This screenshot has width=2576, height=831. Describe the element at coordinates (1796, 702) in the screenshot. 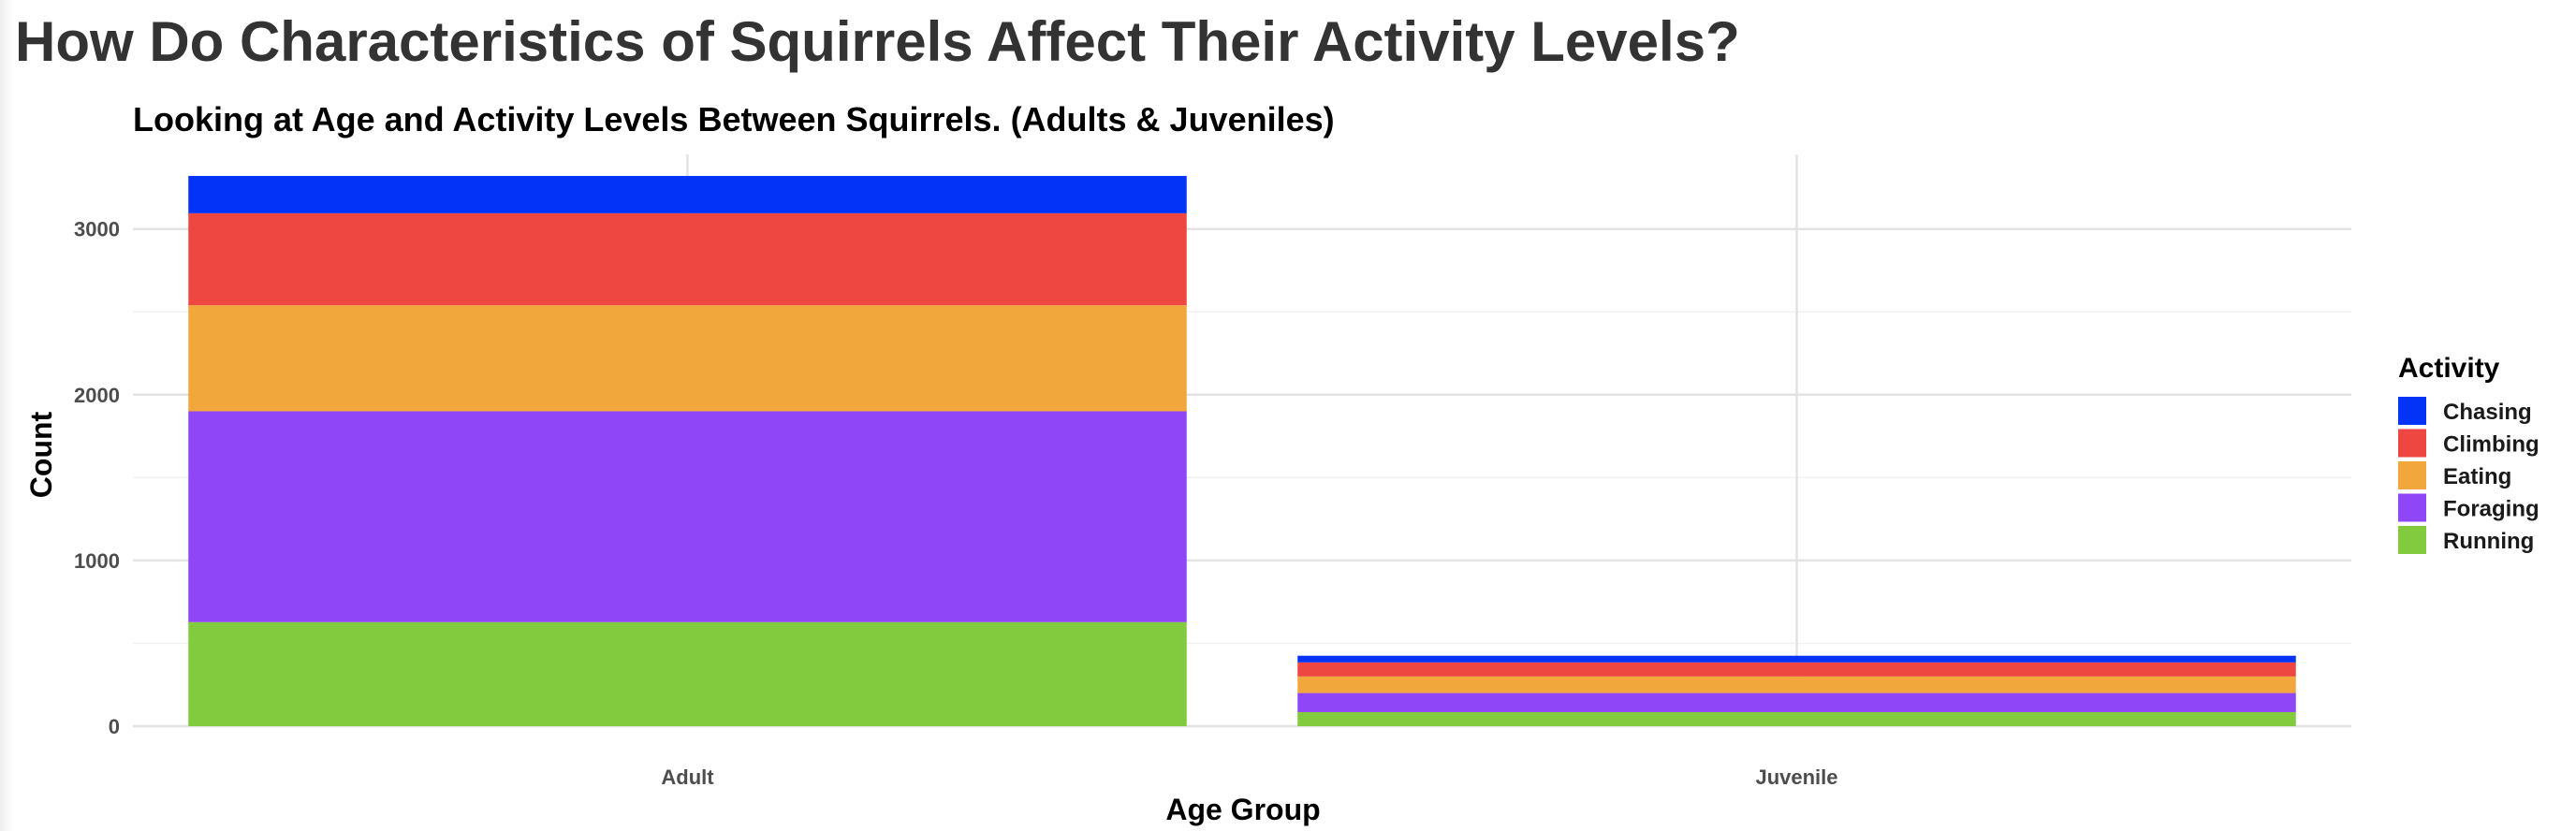

I see `bar-segment-foraging-juvenile` at that location.